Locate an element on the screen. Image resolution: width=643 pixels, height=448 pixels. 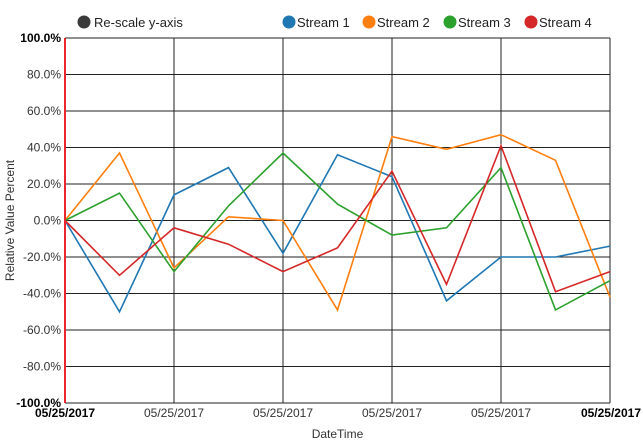
y-tick-label: 0.0% is located at coordinates (48, 221).